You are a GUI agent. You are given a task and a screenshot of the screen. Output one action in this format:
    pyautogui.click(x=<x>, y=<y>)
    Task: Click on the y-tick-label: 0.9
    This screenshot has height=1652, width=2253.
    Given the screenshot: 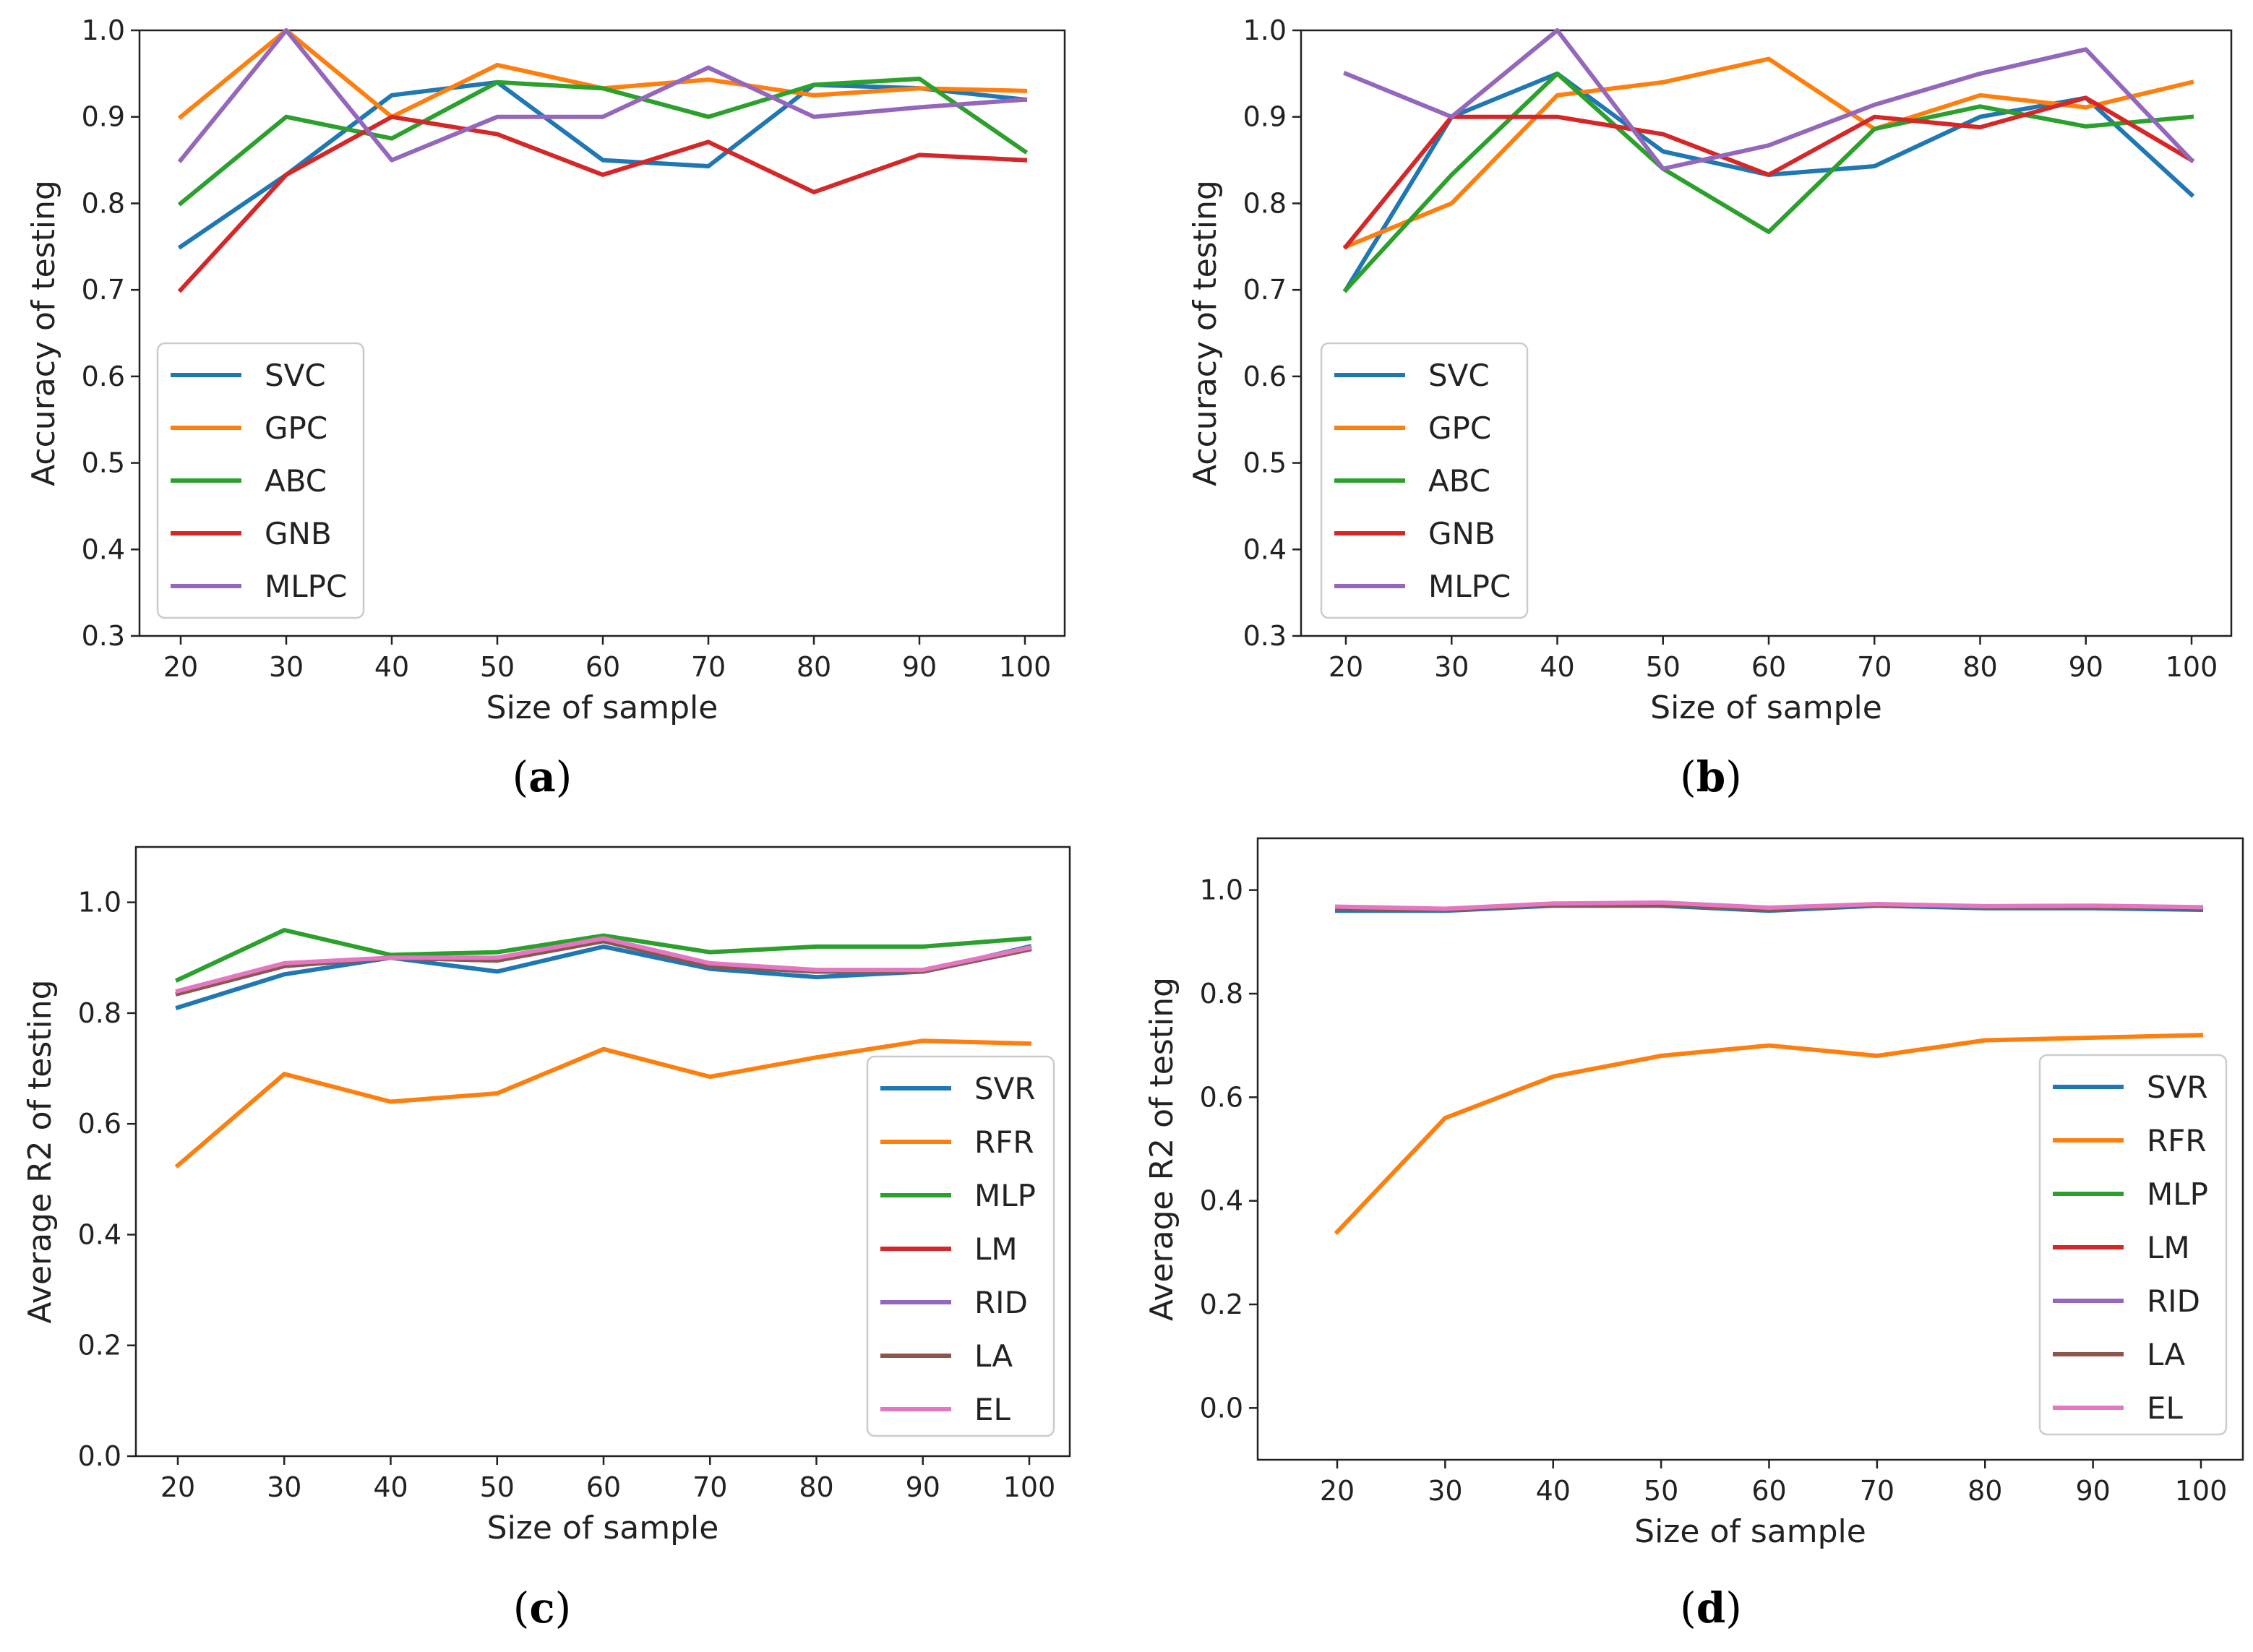 What is the action you would take?
    pyautogui.click(x=103, y=117)
    